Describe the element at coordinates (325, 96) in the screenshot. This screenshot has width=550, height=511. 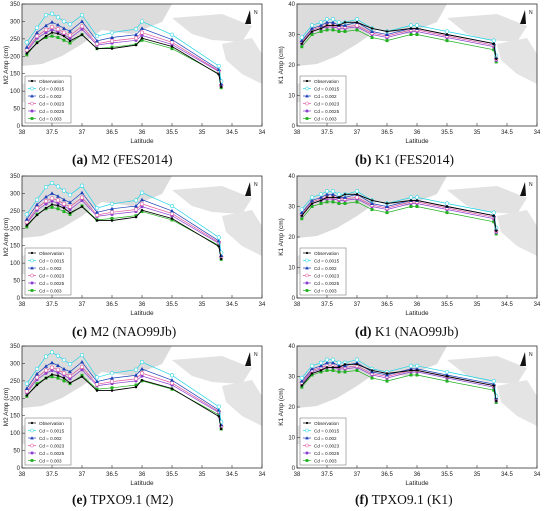
I see `legend-label: Cd = 0.002` at that location.